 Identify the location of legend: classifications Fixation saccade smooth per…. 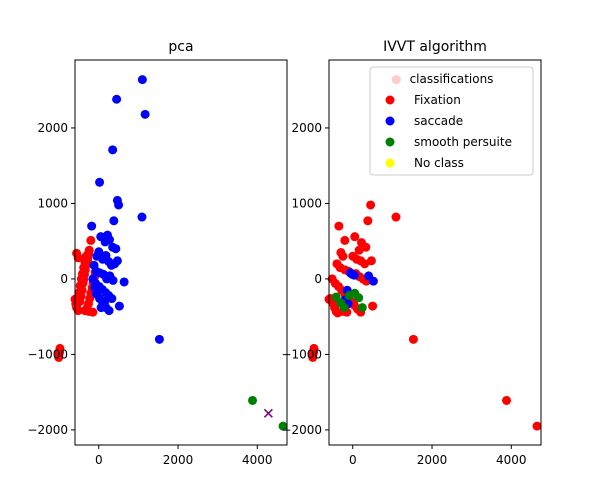
(451, 121).